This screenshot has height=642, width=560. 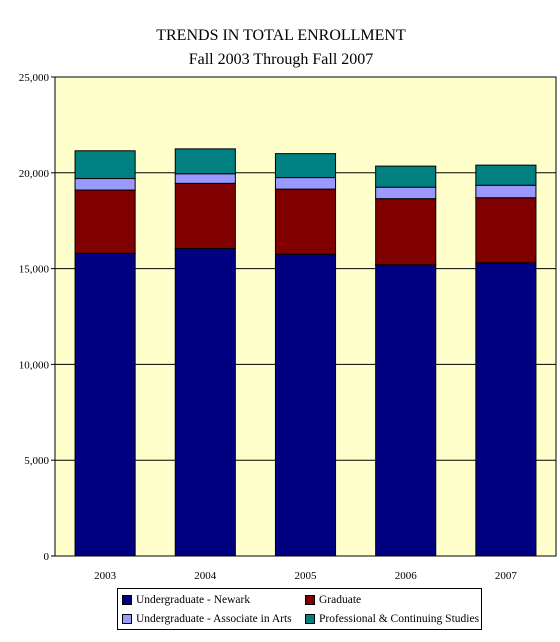 What do you see at coordinates (34, 78) in the screenshot?
I see `y-tick-label: 25,000` at bounding box center [34, 78].